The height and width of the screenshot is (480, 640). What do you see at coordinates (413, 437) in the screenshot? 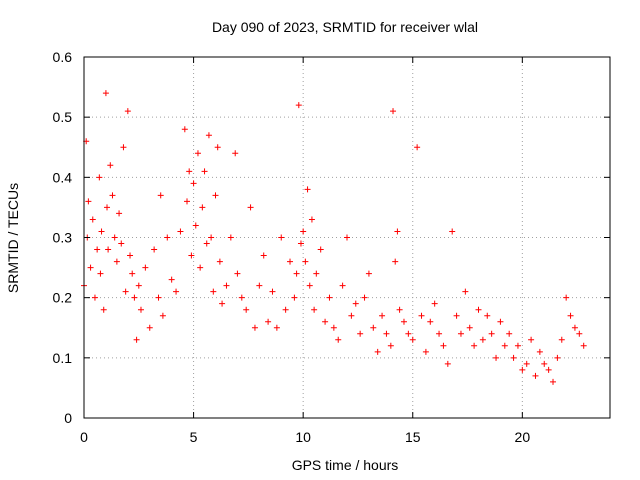
I see `x-tick-label: 15` at bounding box center [413, 437].